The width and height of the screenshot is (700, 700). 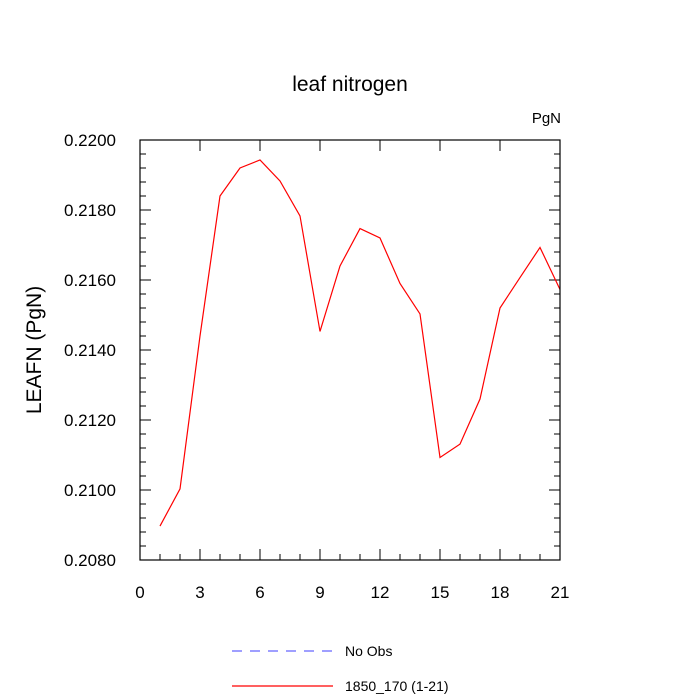 What do you see at coordinates (500, 592) in the screenshot?
I see `x-tick-label: 18` at bounding box center [500, 592].